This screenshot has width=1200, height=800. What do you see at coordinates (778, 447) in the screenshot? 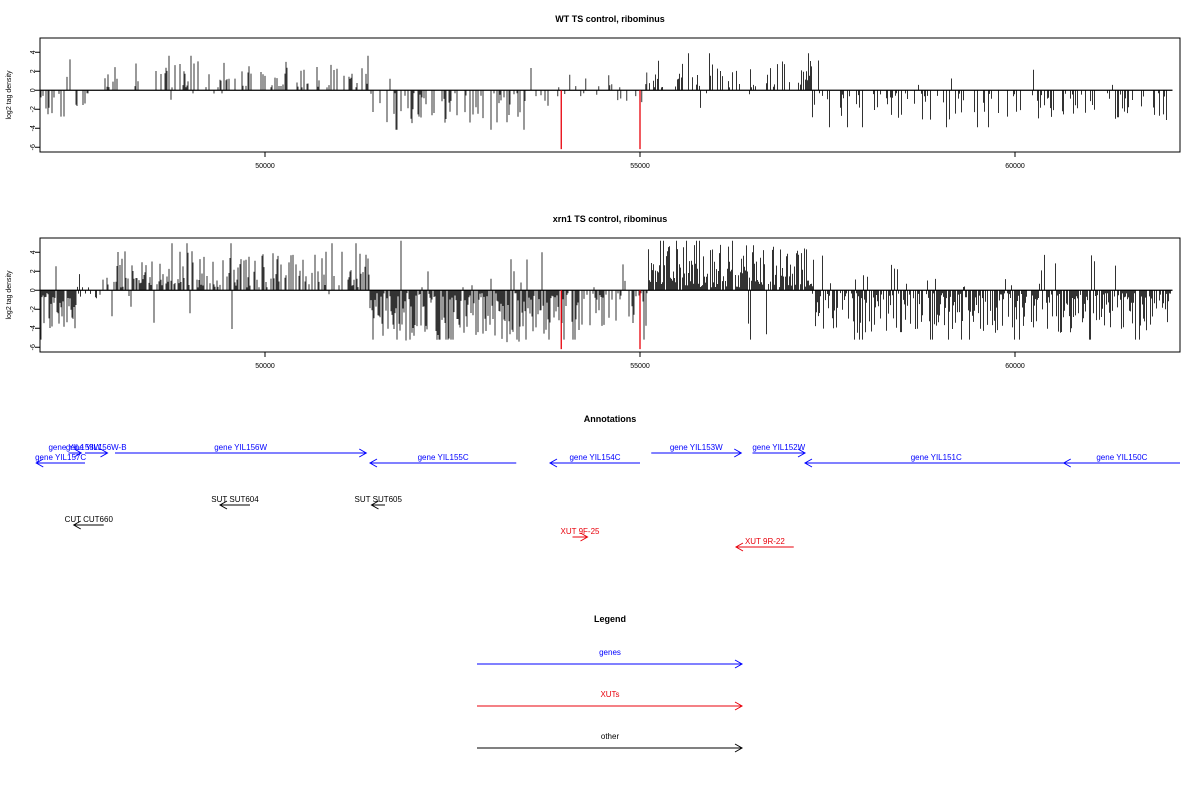
I see `annotation-label: gene YIL152W` at bounding box center [778, 447].